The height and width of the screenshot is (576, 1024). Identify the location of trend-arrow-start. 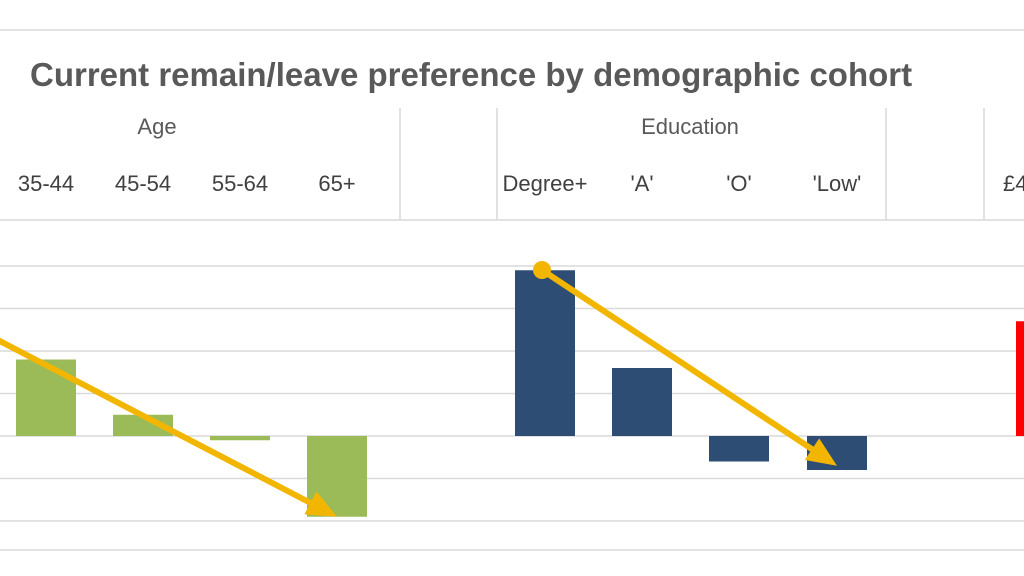
(542, 270).